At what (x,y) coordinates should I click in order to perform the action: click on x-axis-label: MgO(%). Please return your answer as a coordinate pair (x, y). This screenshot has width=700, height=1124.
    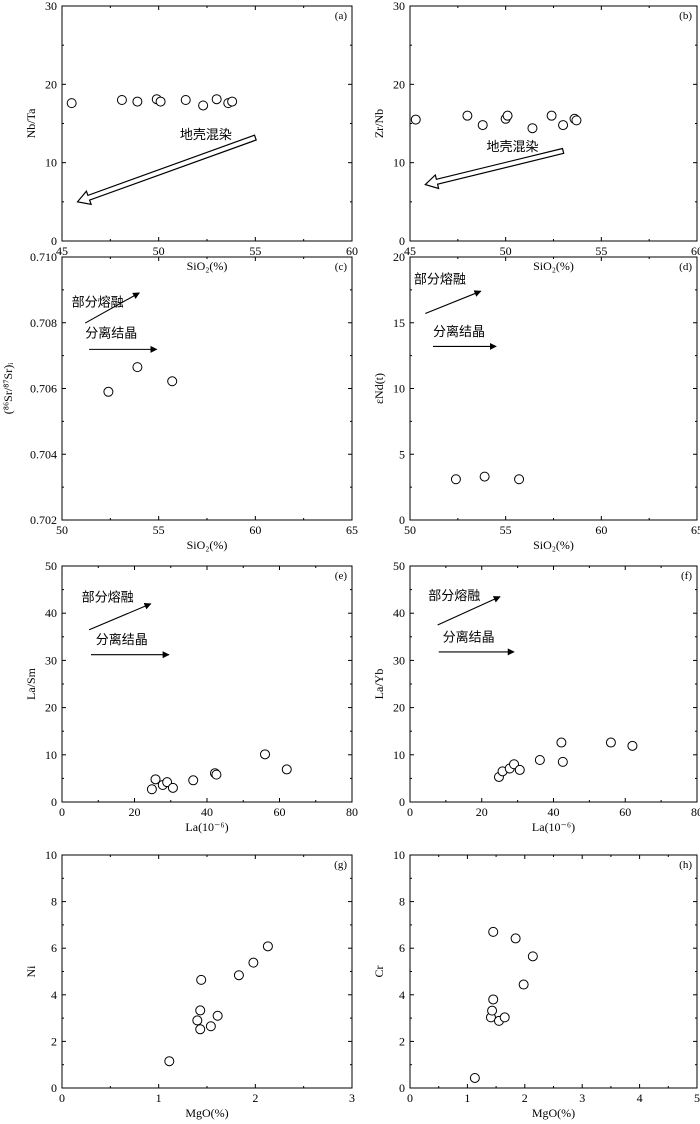
    Looking at the image, I should click on (553, 1113).